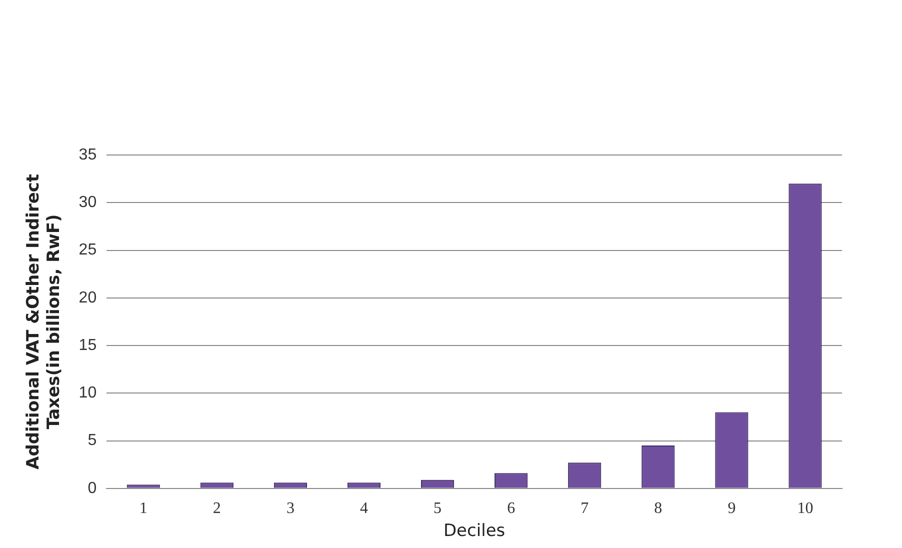  I want to click on x-tick-label: 7, so click(584, 509).